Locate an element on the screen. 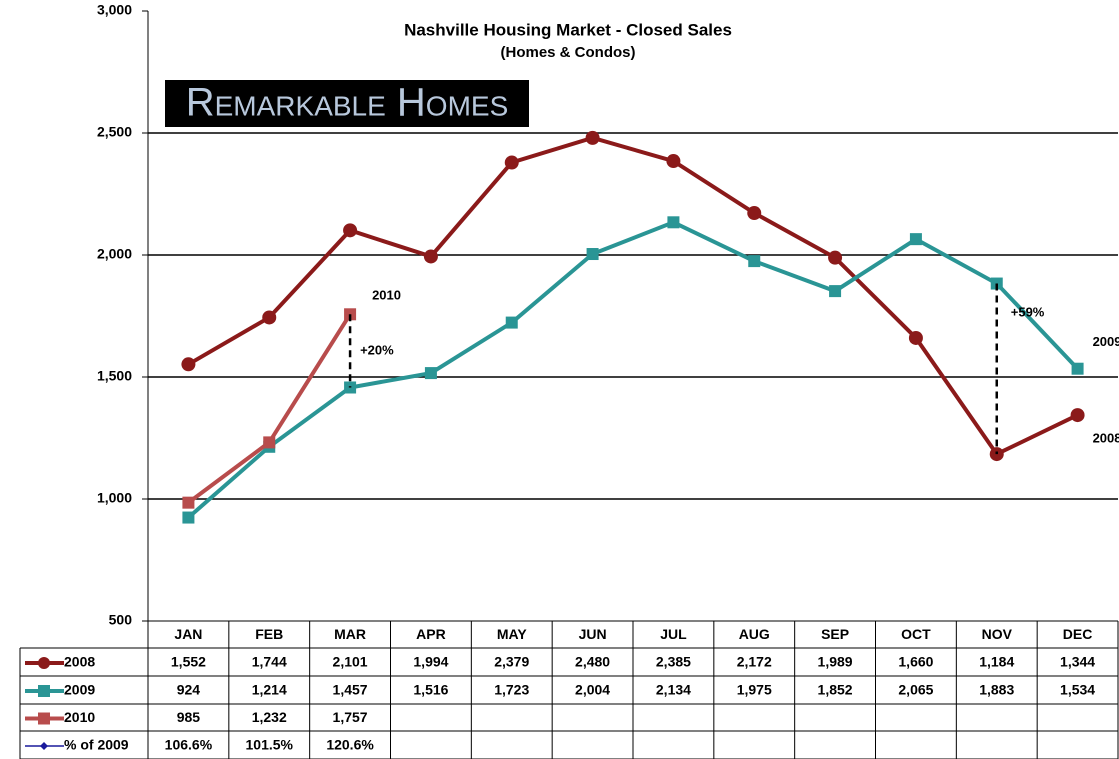 The height and width of the screenshot is (759, 1119). table-cell: 1,989 is located at coordinates (835, 662).